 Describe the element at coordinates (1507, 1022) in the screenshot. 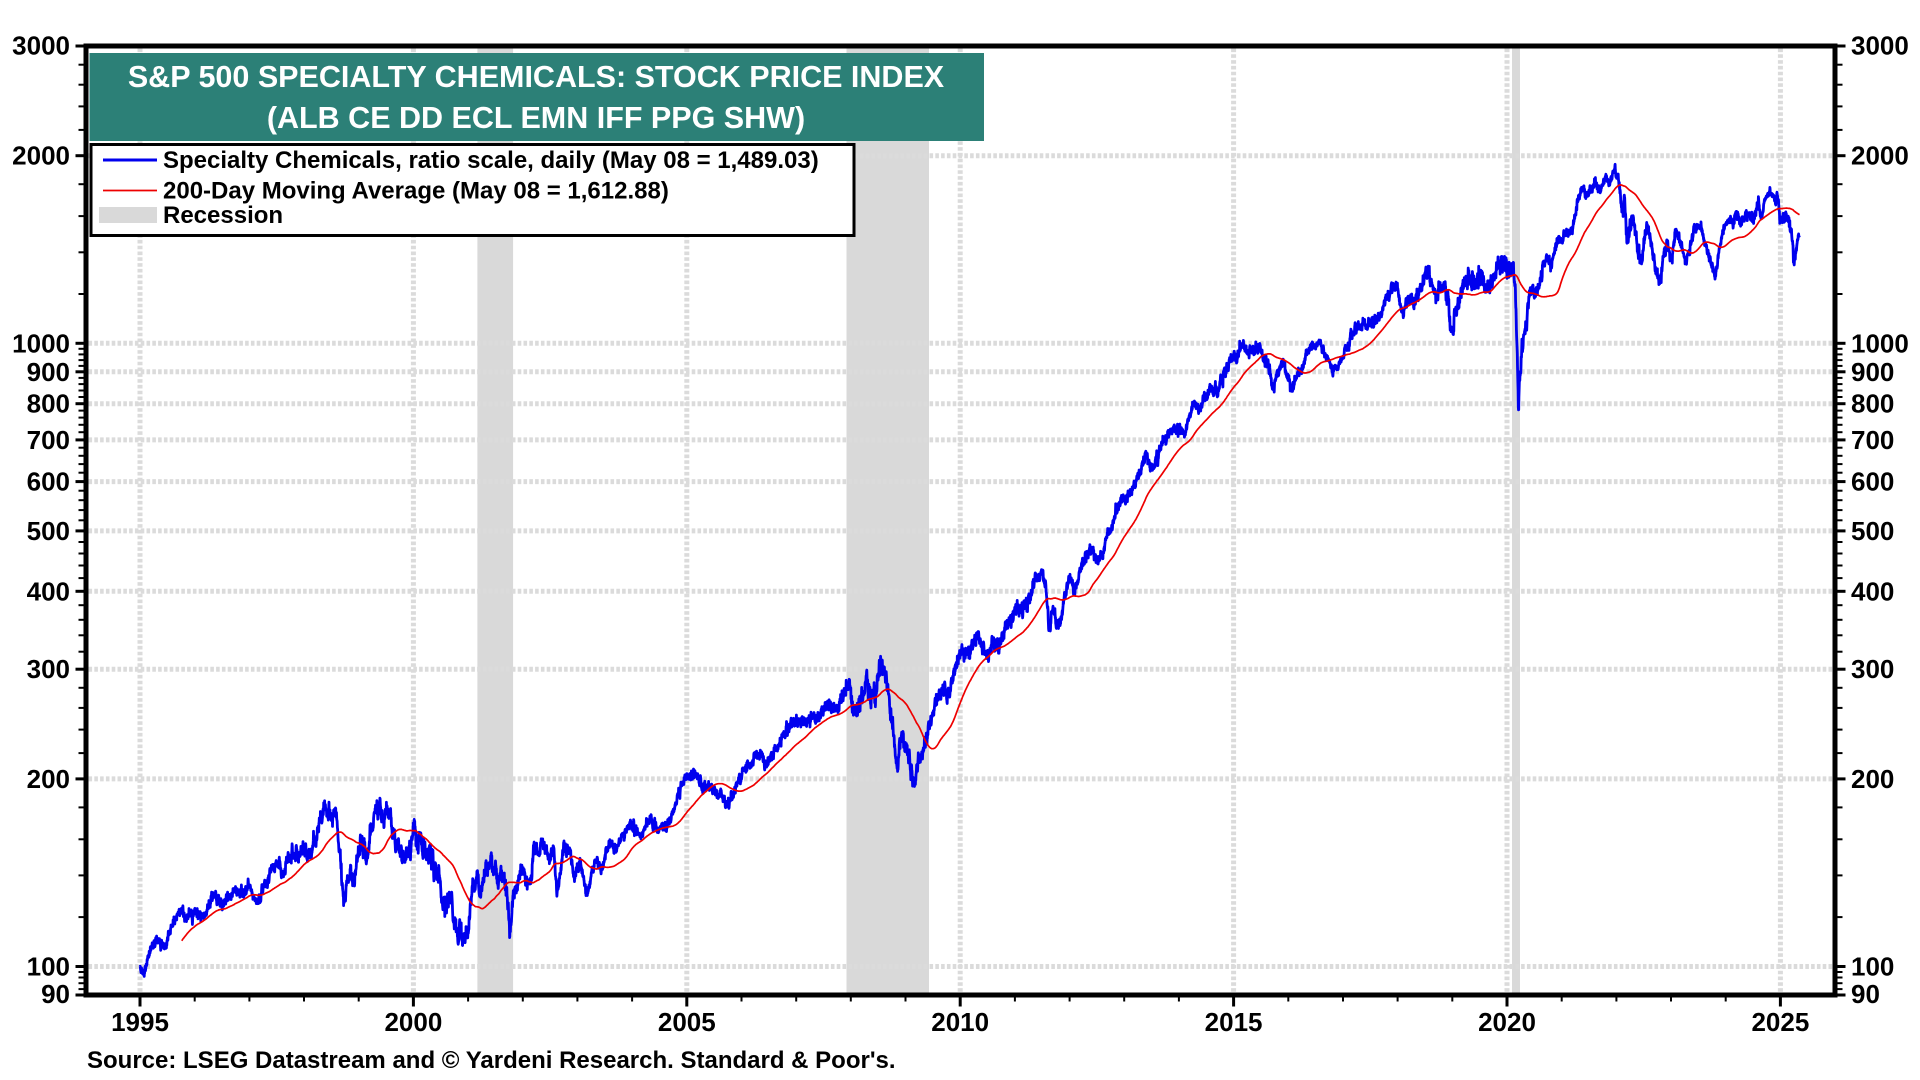

I see `svg-text: 2020` at that location.